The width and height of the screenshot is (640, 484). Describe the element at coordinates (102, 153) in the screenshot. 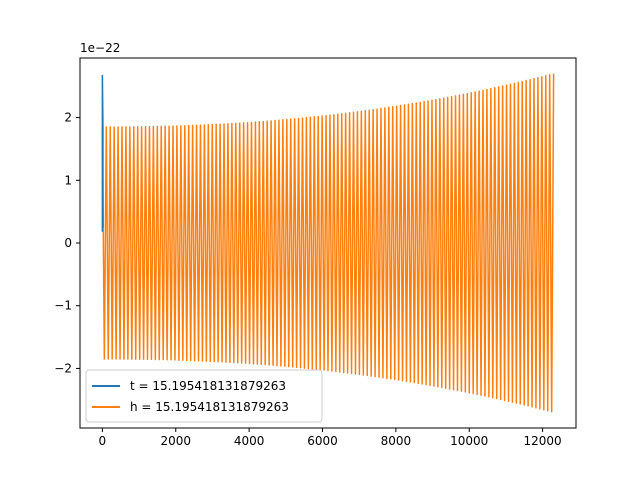

I see `series-line-t` at that location.